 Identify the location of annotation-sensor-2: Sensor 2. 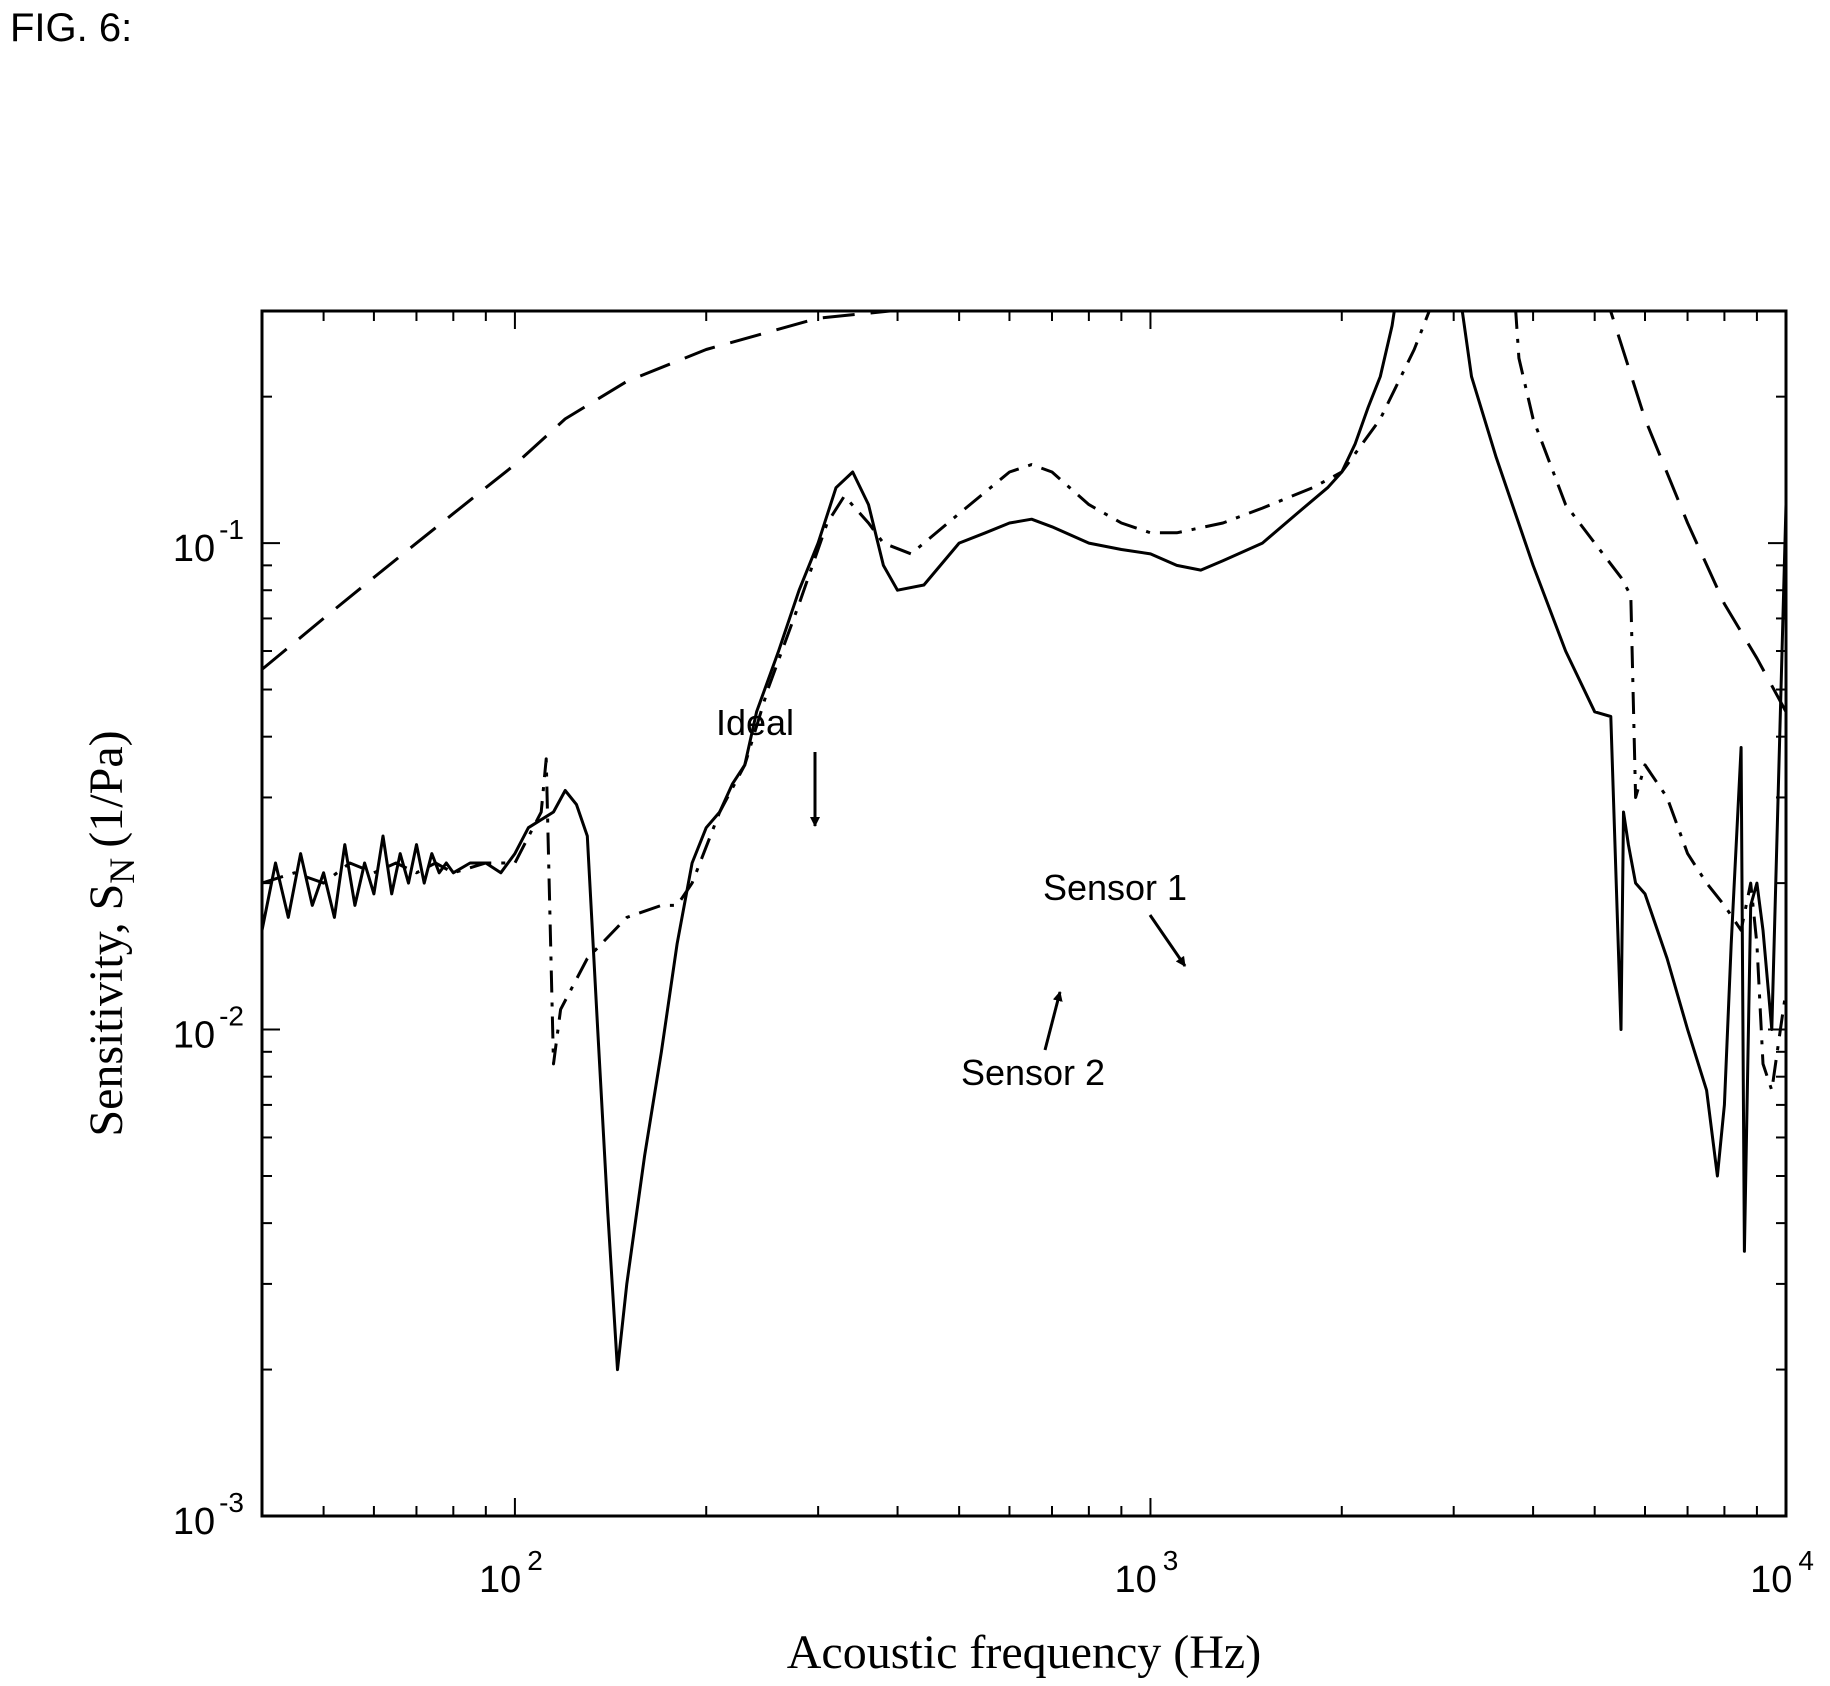
(1033, 1072).